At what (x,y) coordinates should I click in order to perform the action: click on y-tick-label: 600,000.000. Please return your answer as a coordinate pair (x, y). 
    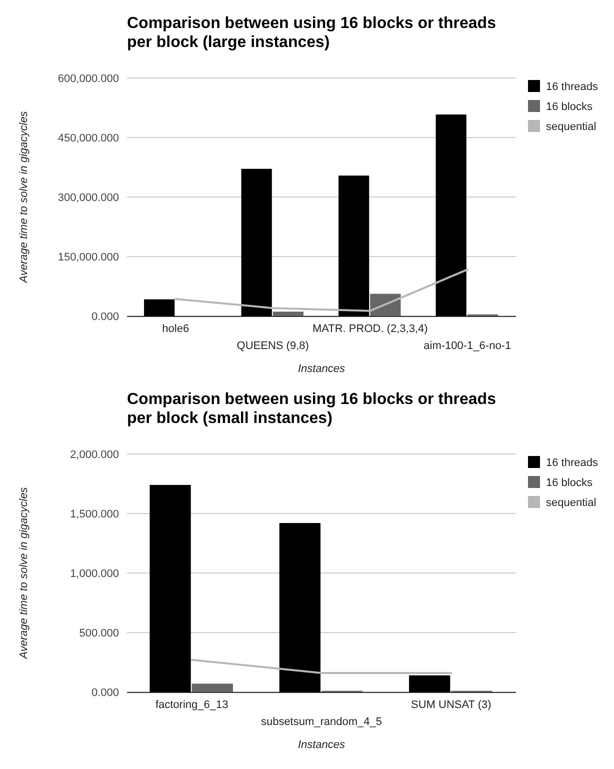
    Looking at the image, I should click on (88, 79).